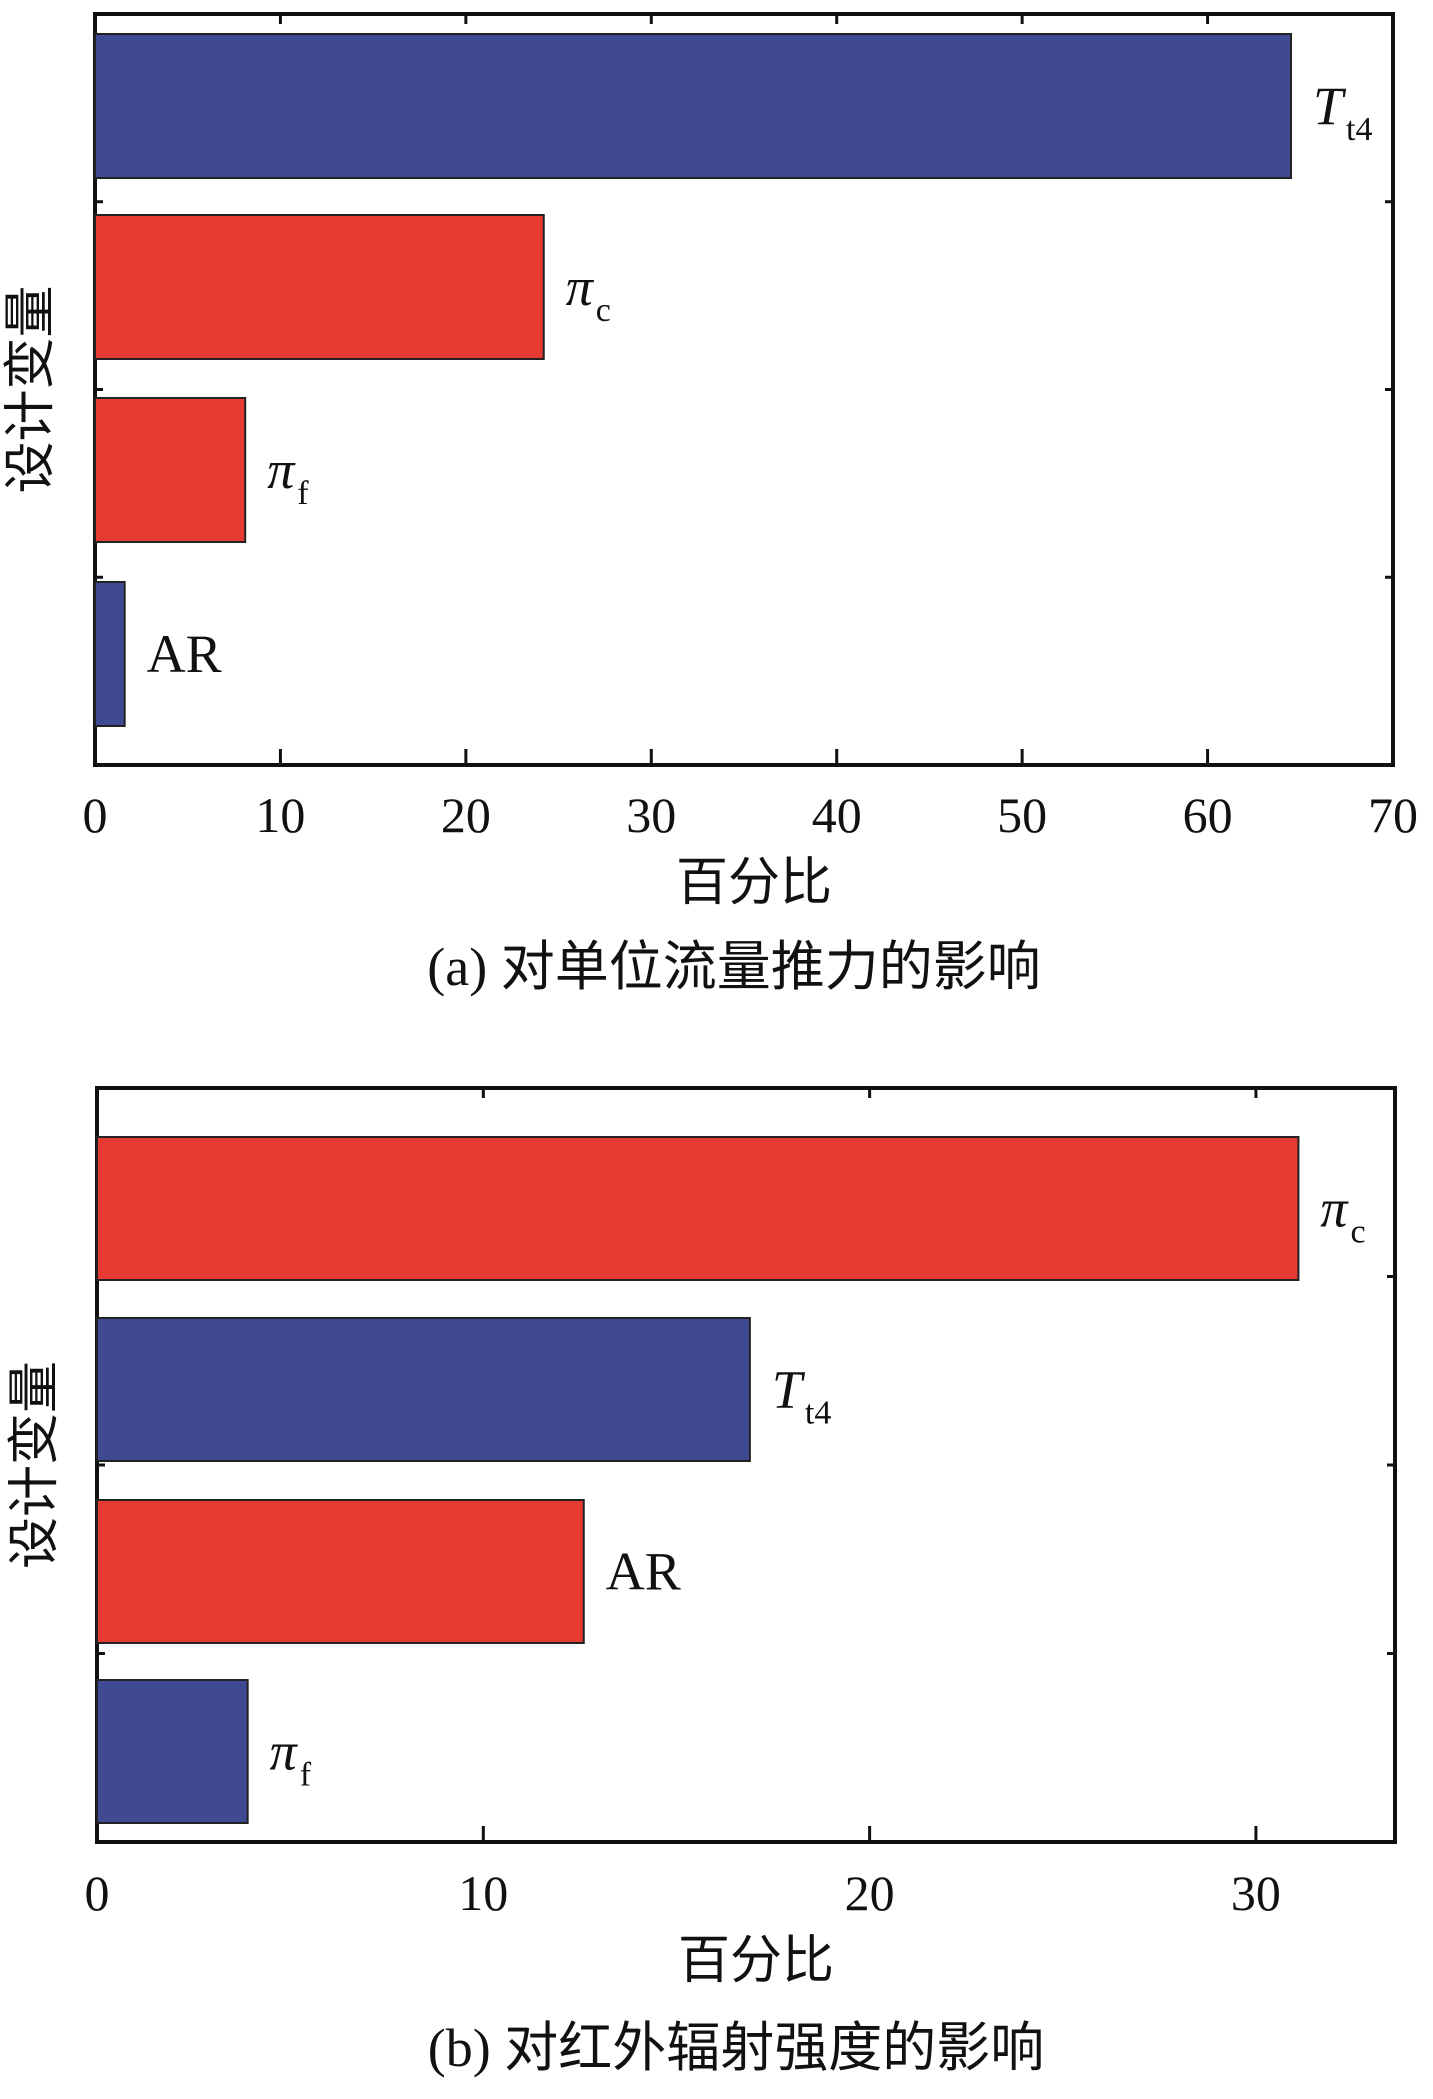  What do you see at coordinates (1393, 815) in the screenshot?
I see `x-tick-label: 70` at bounding box center [1393, 815].